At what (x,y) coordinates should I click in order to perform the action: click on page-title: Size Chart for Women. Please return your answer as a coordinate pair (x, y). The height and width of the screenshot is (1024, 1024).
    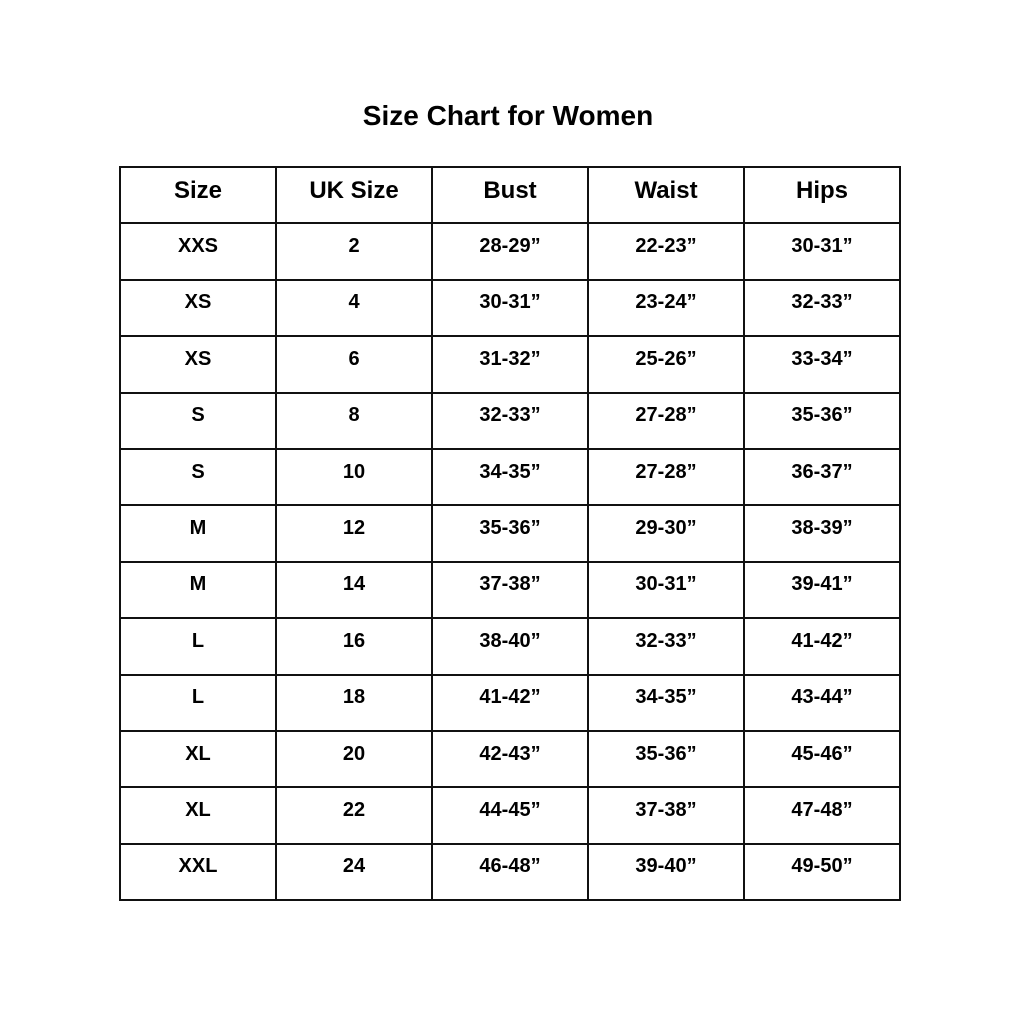
    Looking at the image, I should click on (508, 115).